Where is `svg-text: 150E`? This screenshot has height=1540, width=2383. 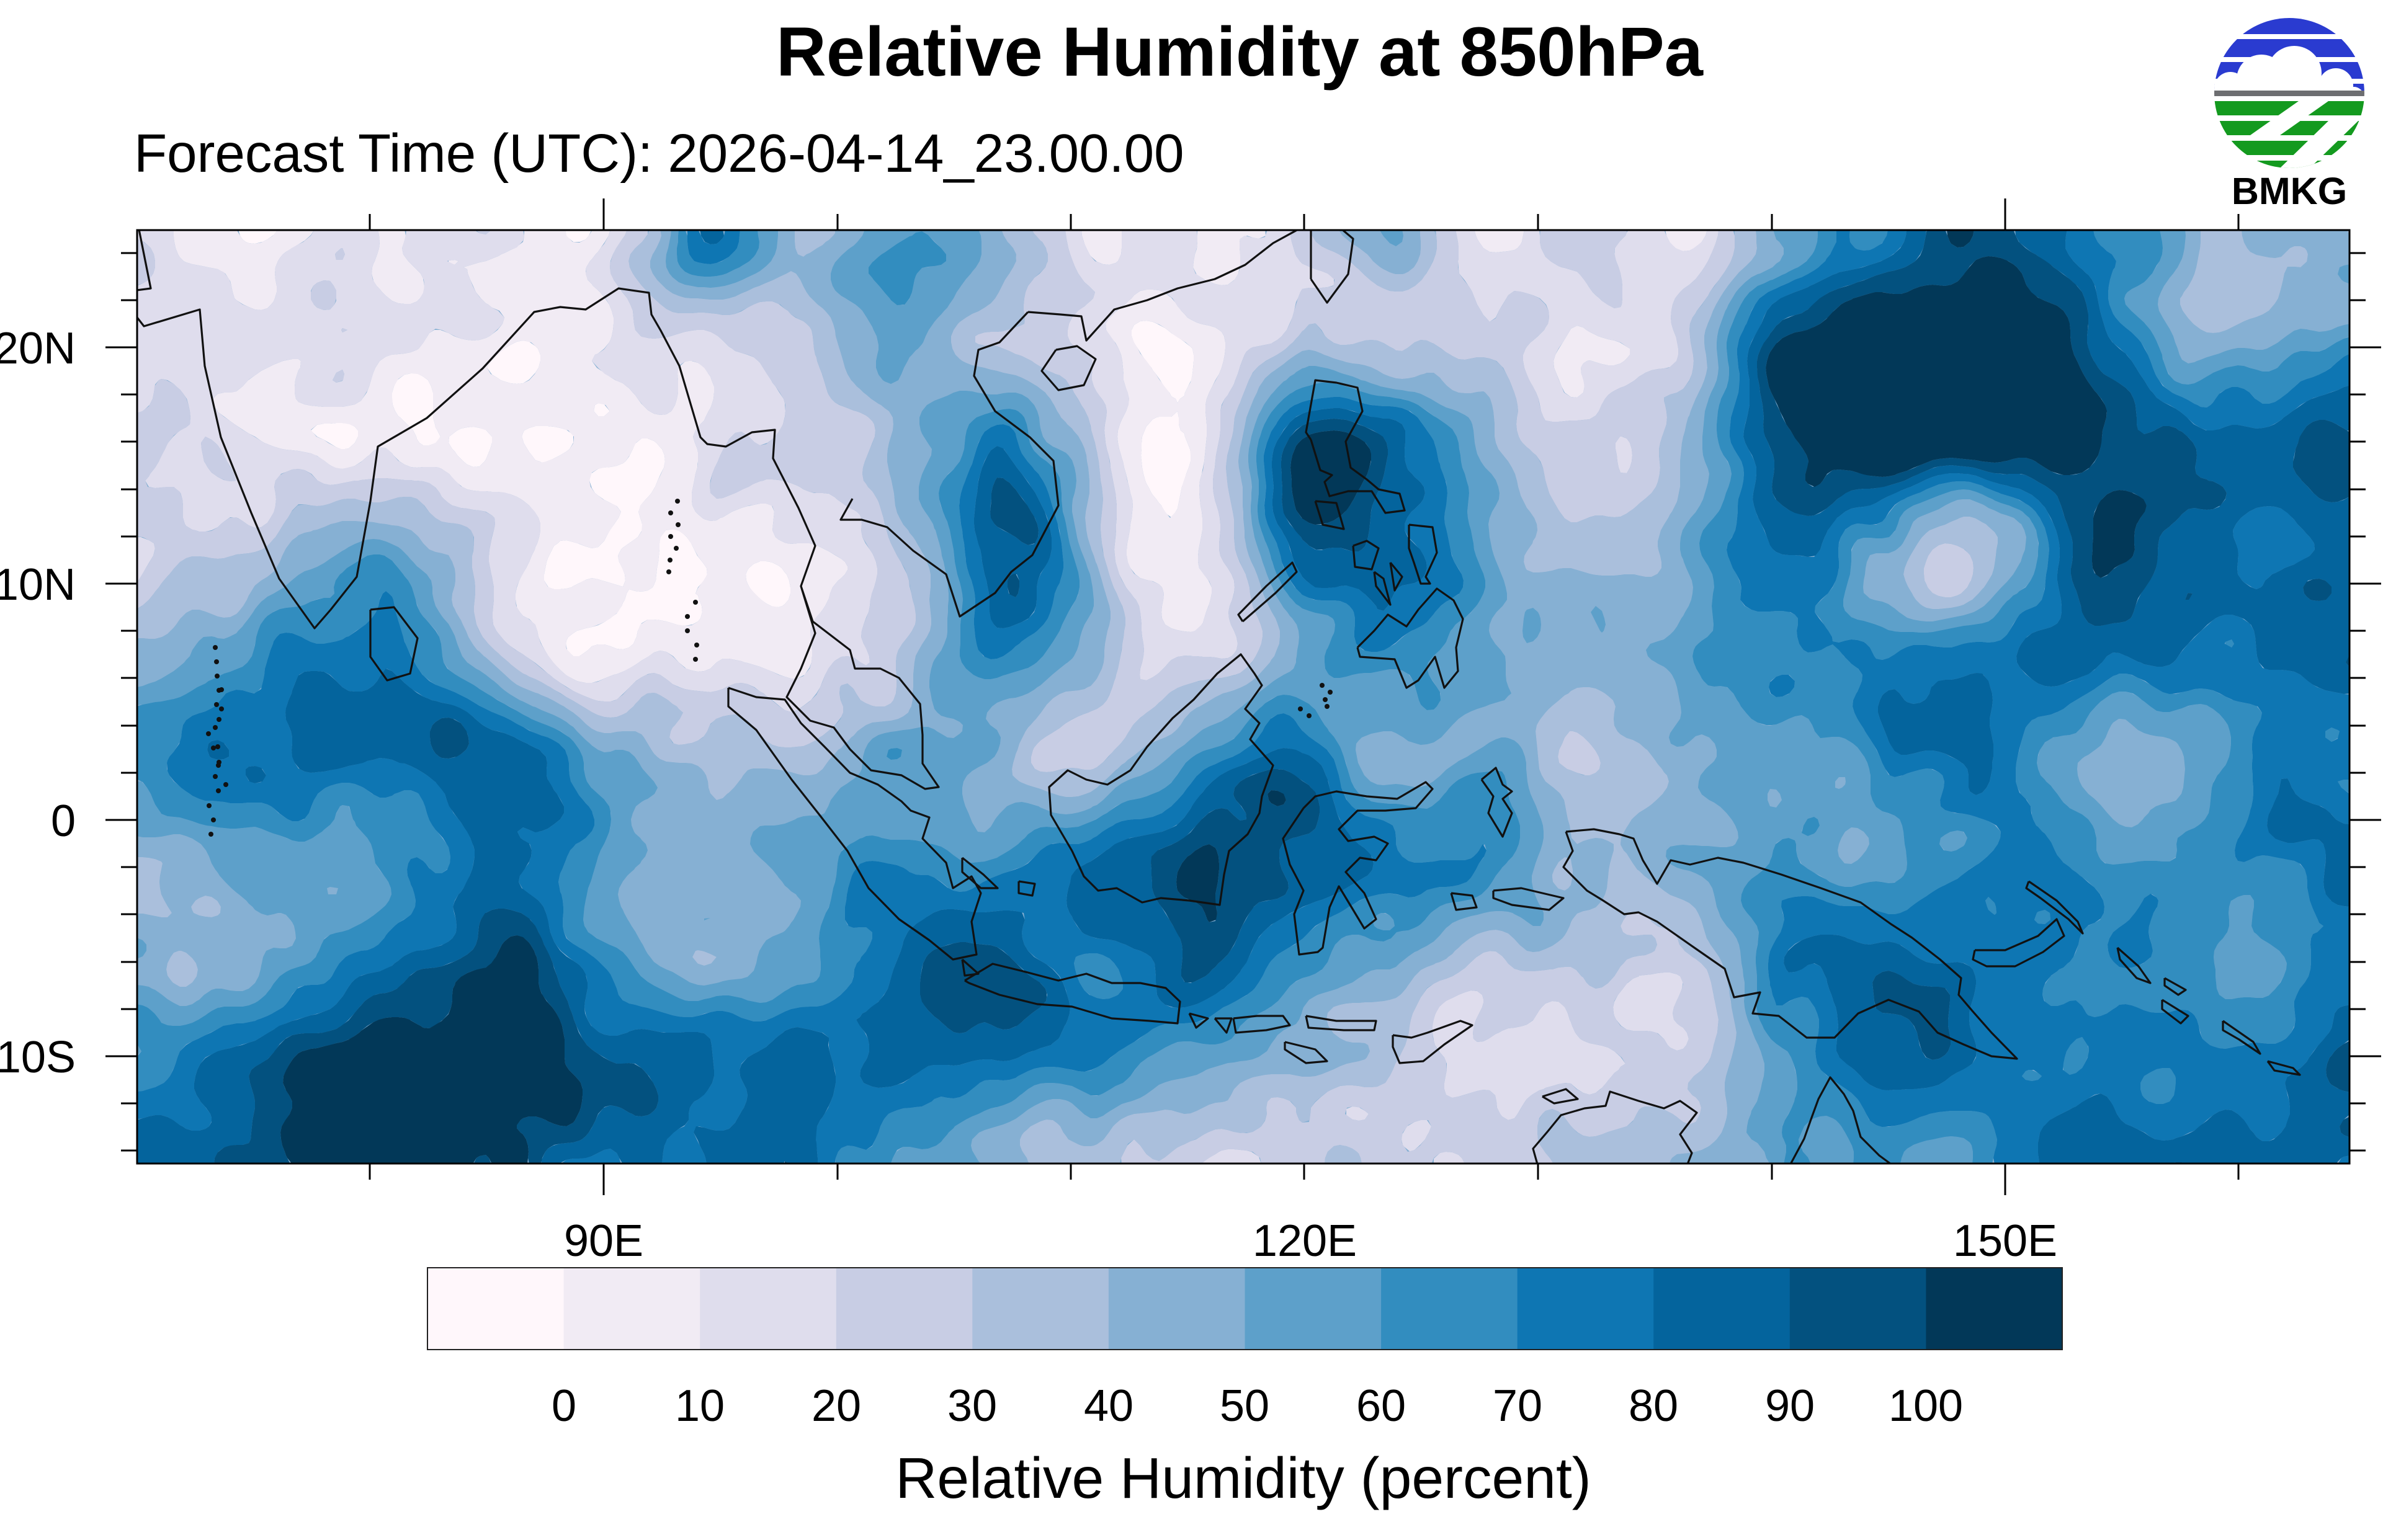 svg-text: 150E is located at coordinates (2005, 1241).